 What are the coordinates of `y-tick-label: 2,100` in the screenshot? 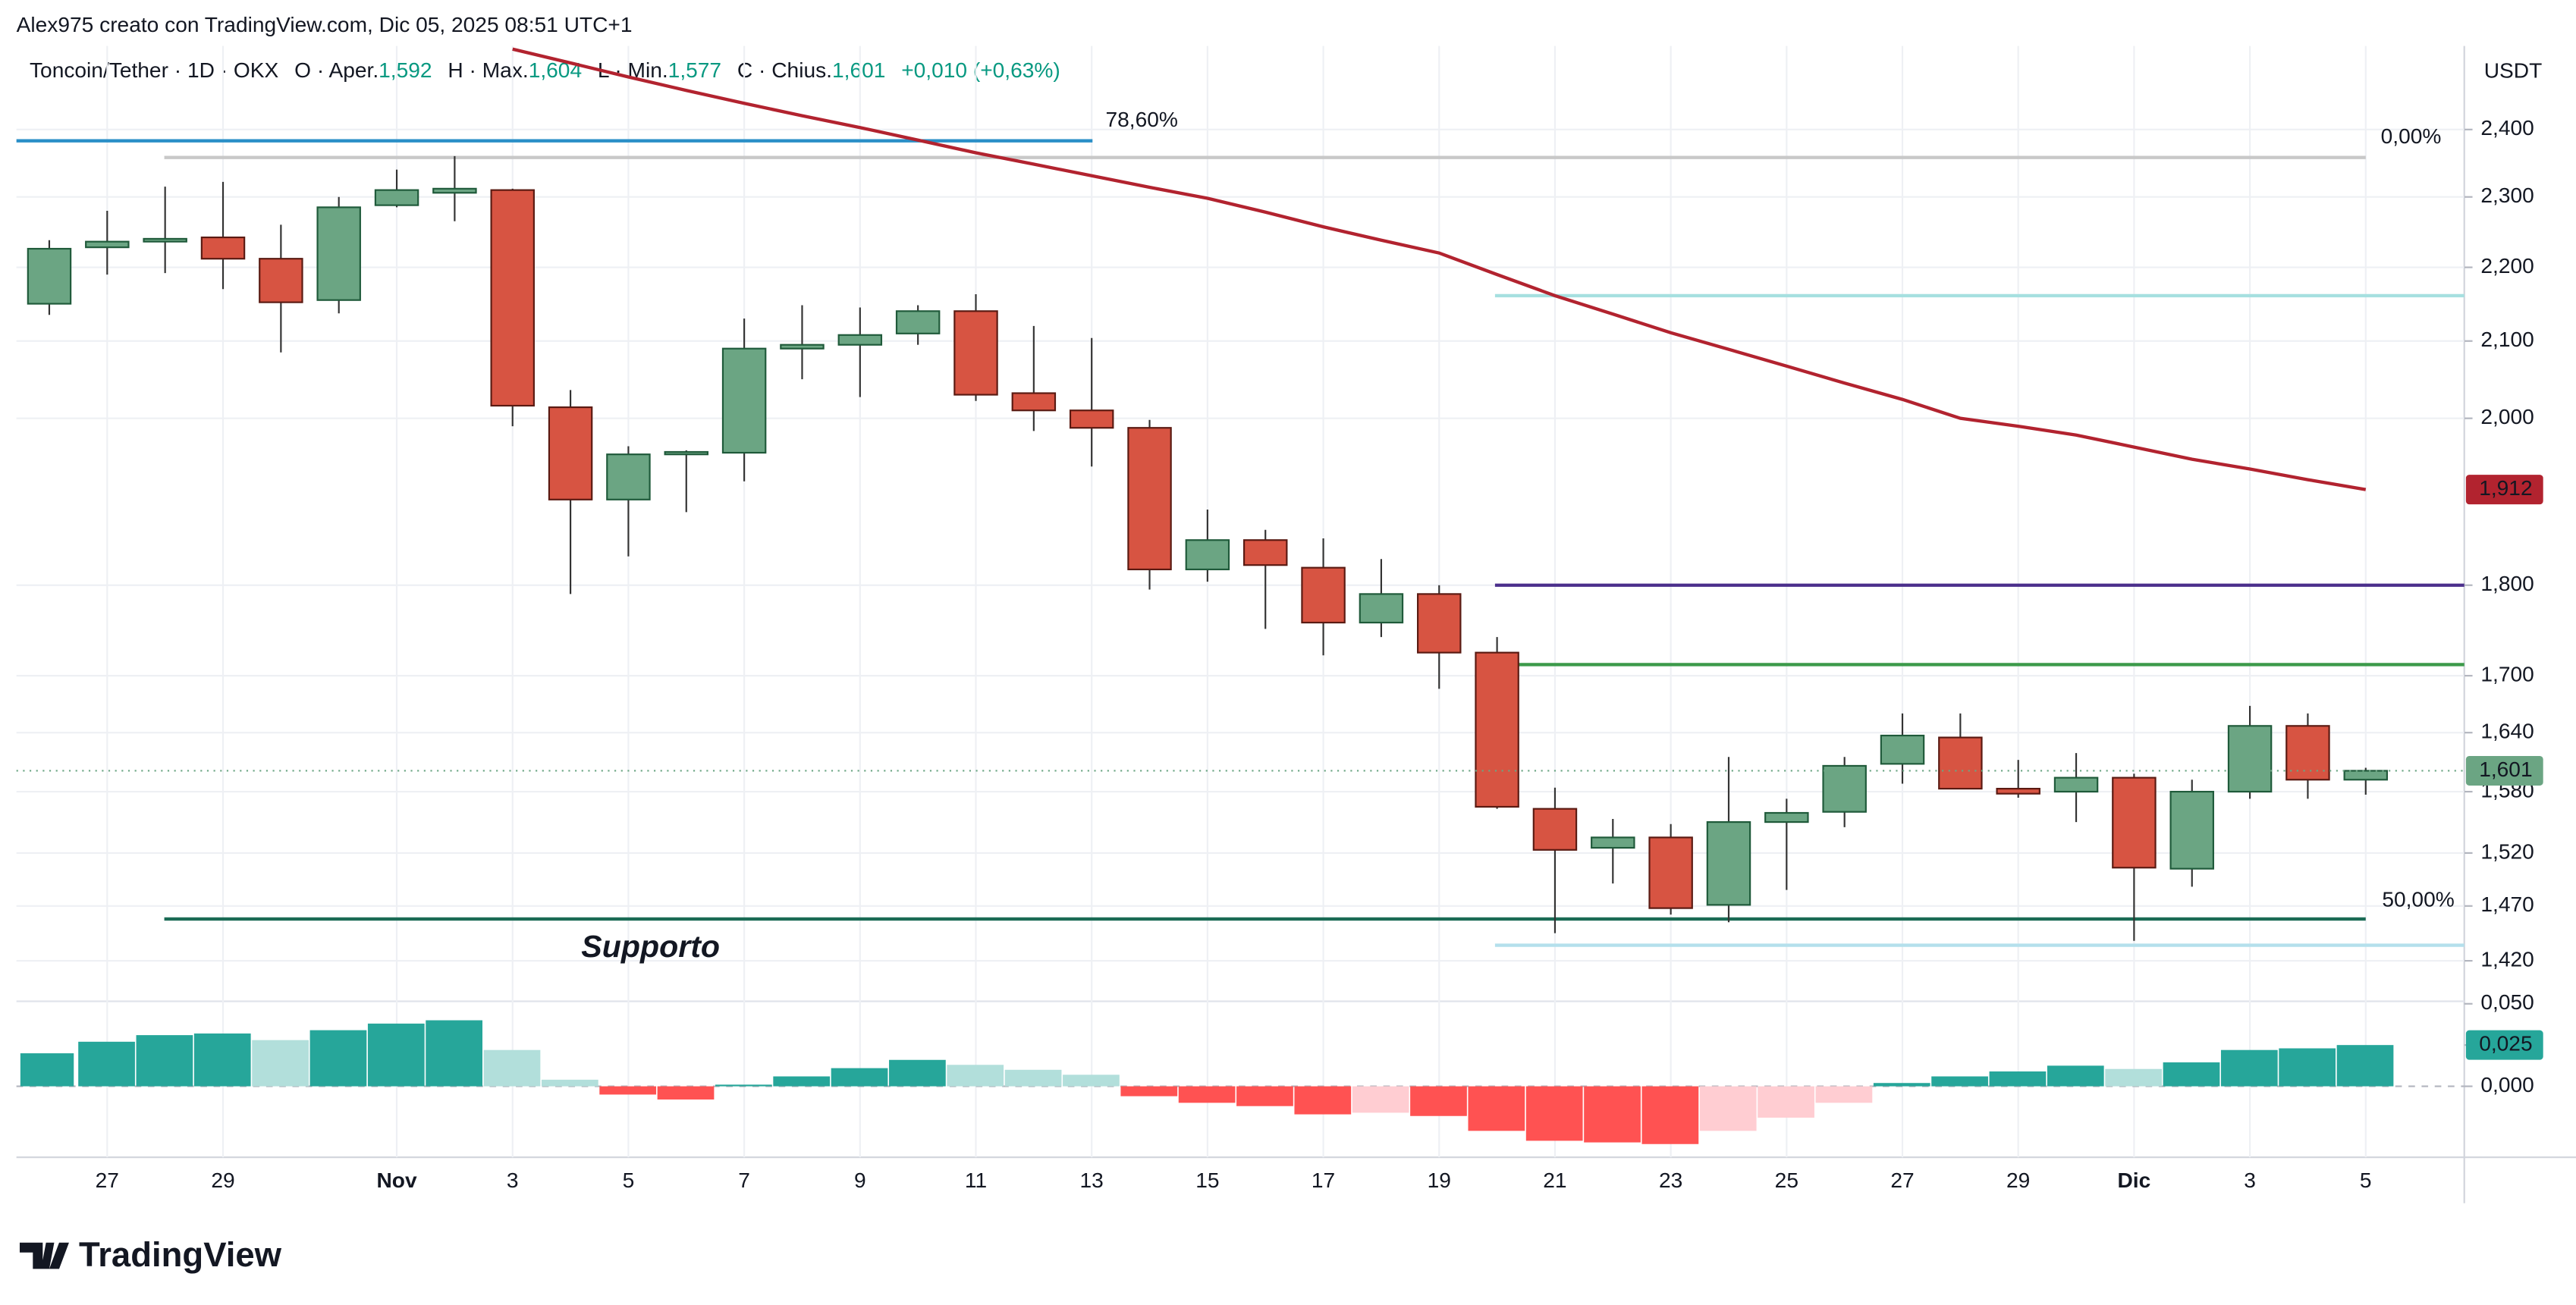 It's located at (2507, 339).